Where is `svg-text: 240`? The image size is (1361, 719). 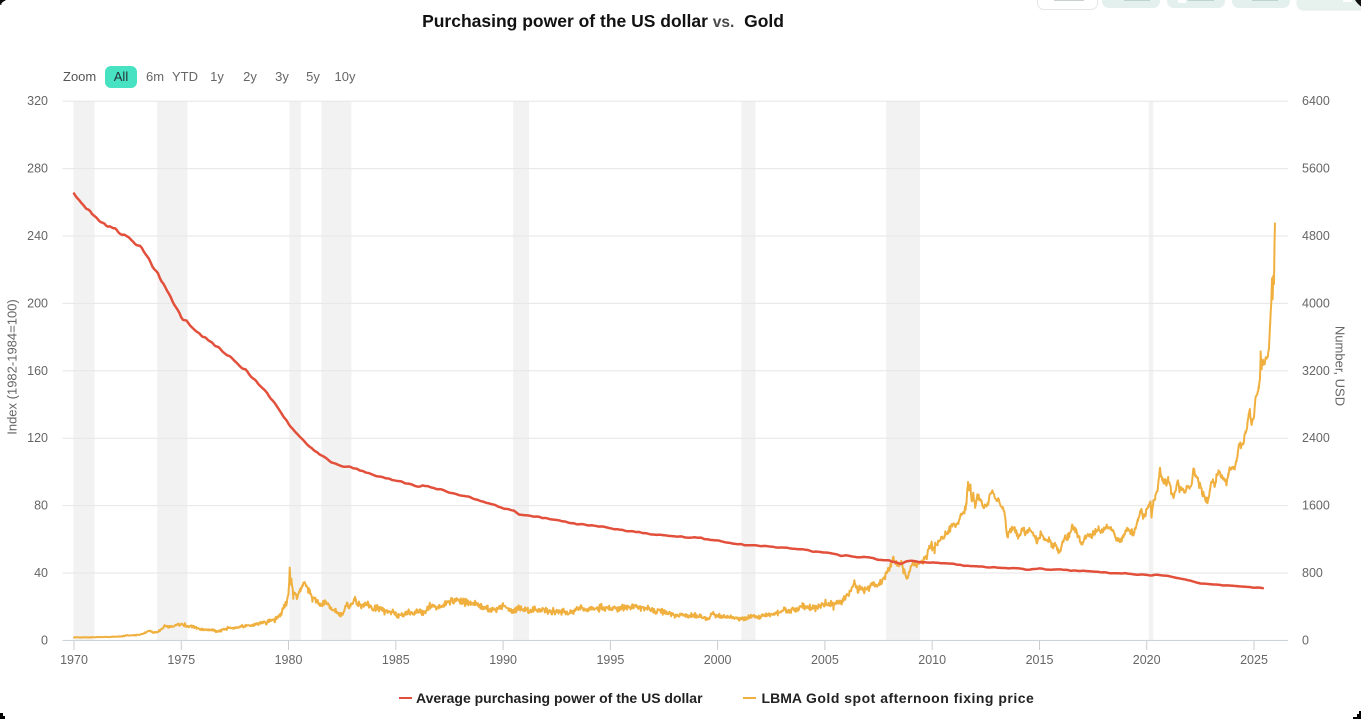 svg-text: 240 is located at coordinates (37, 236).